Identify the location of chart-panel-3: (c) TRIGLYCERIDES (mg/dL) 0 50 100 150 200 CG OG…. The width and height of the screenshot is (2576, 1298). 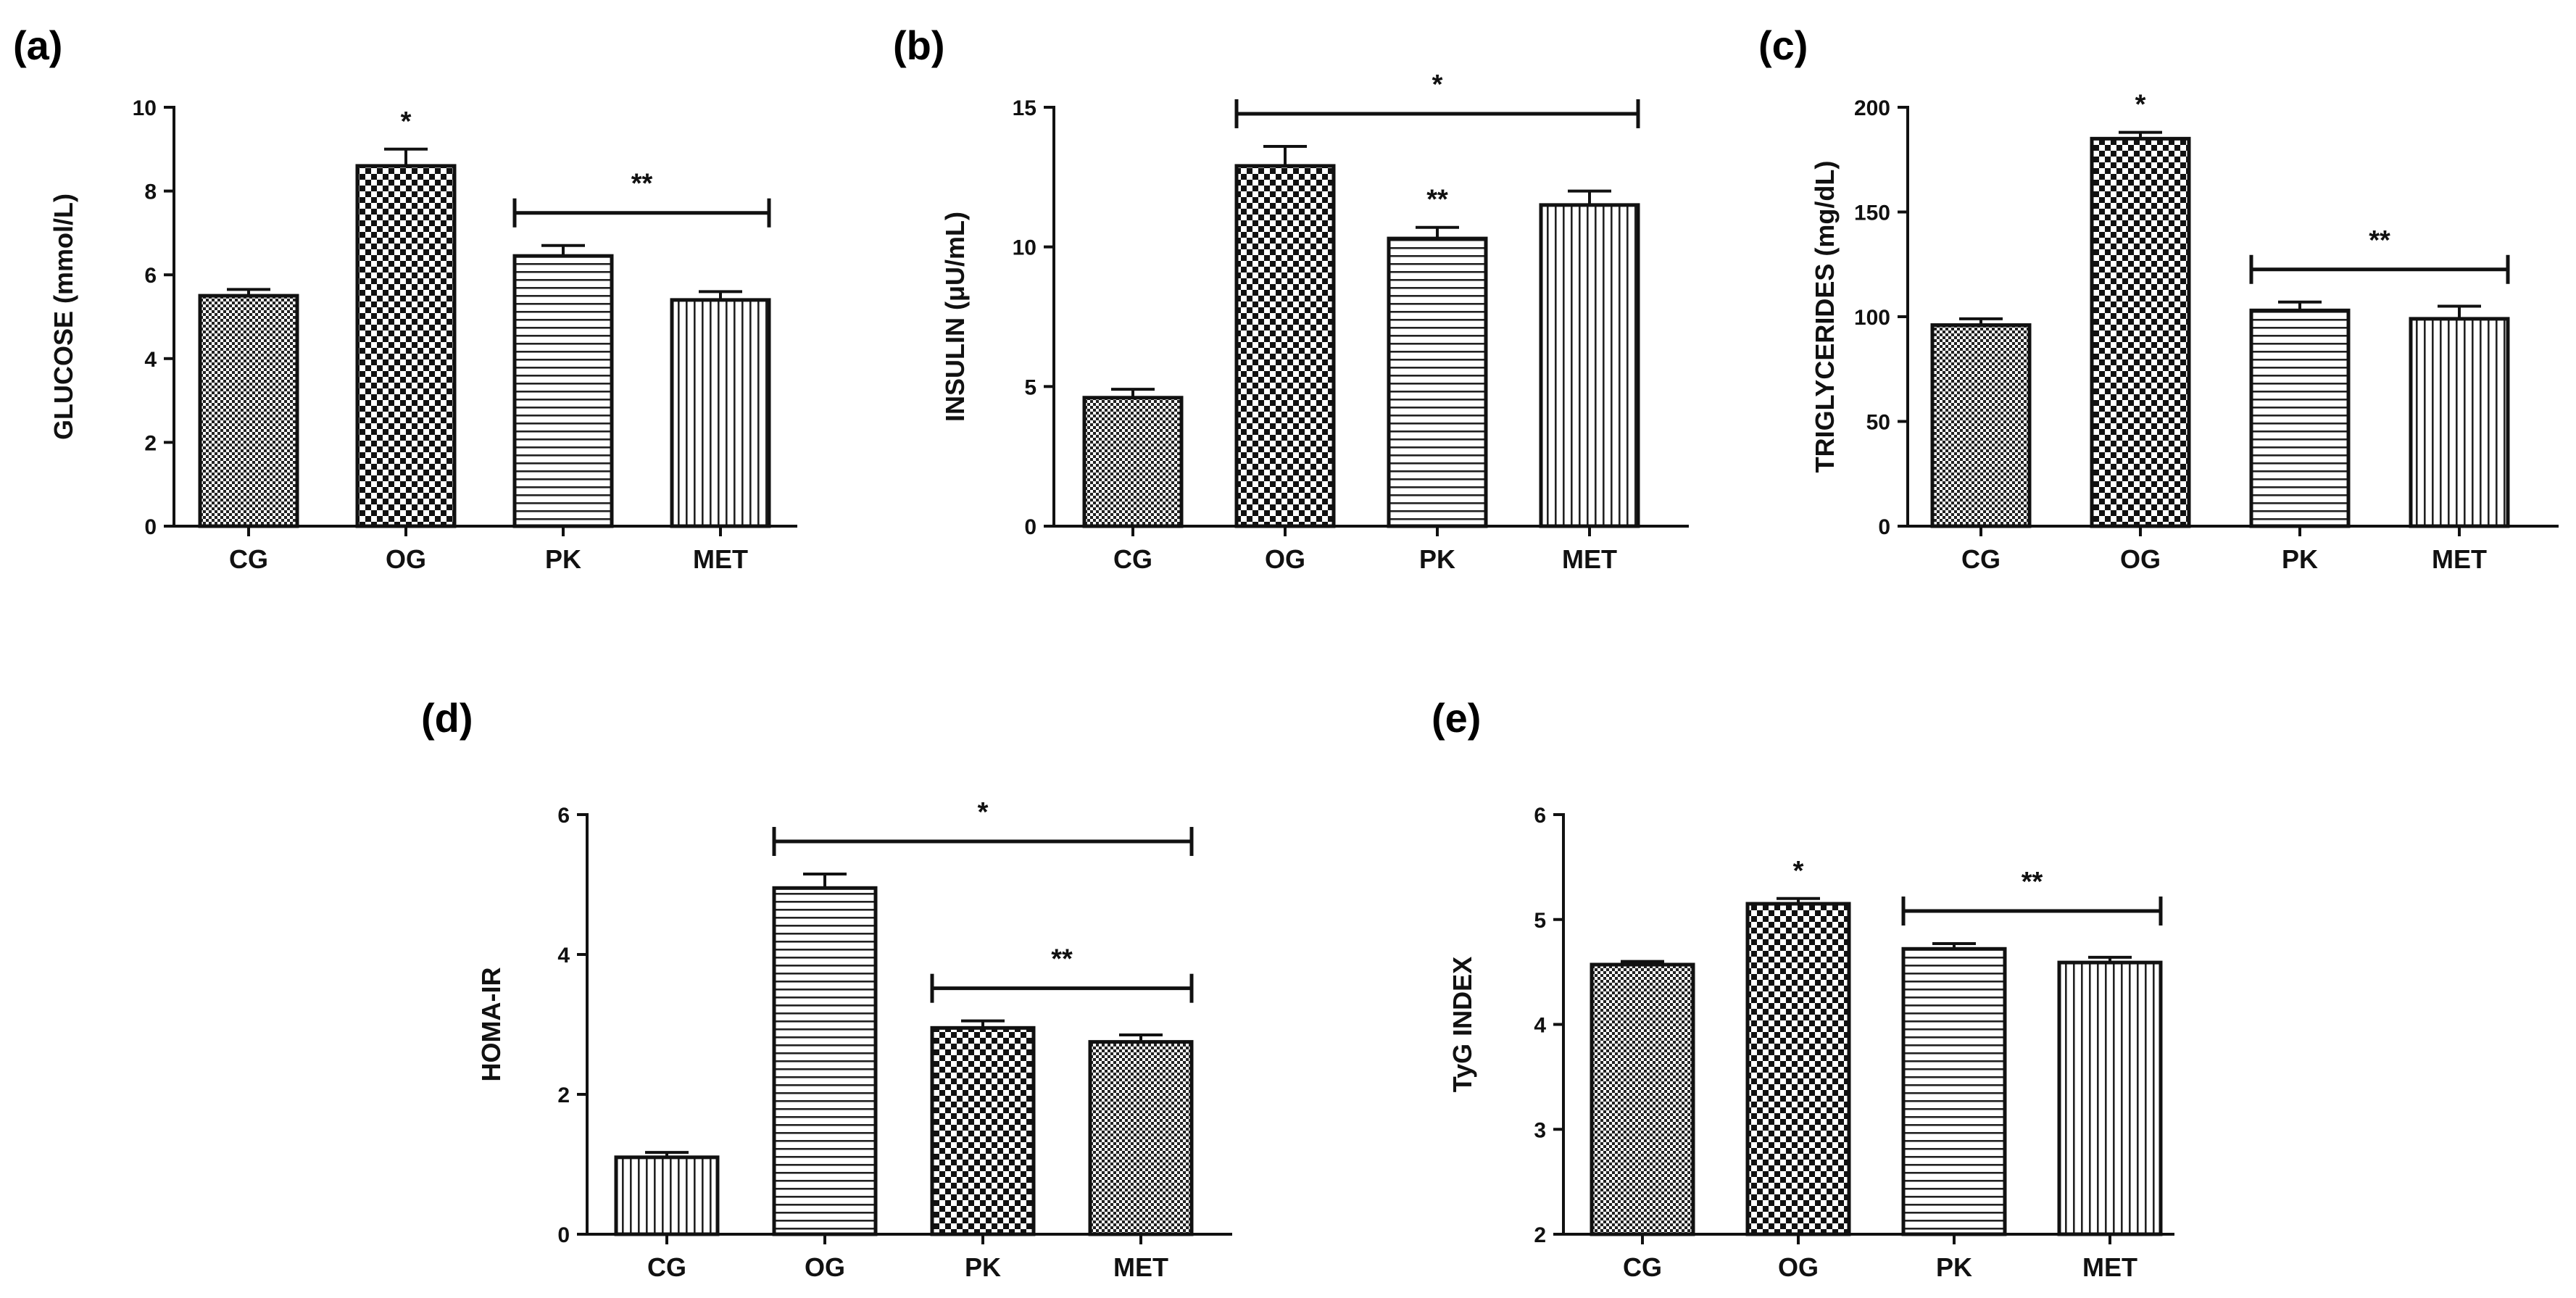
(2158, 298).